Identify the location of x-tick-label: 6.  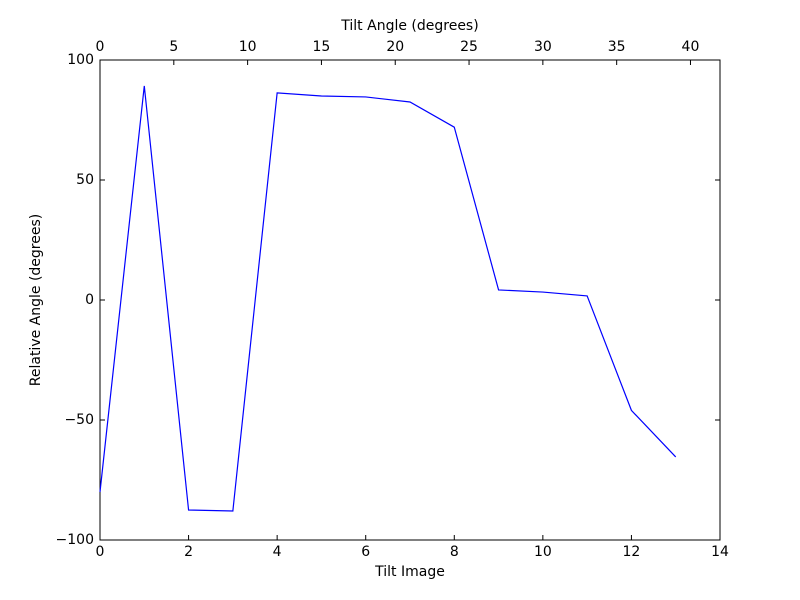
(365, 552).